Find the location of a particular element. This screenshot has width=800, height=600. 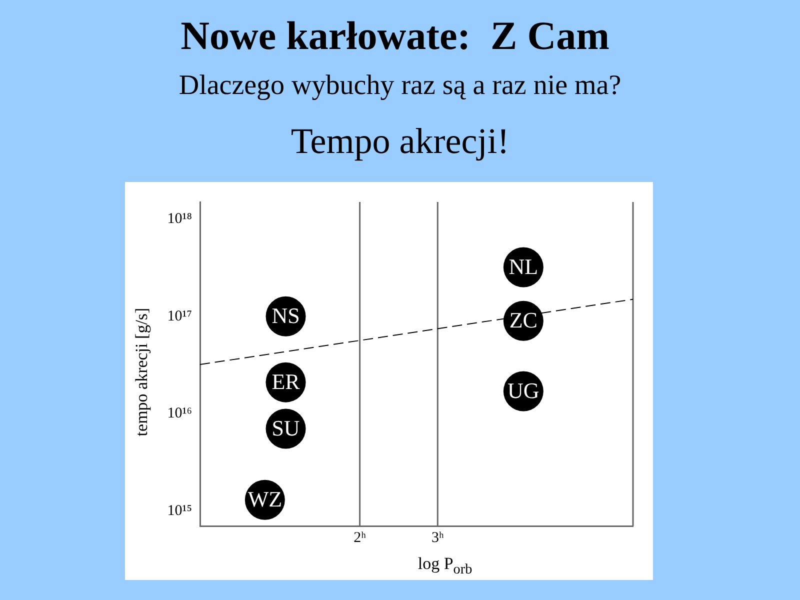

x-tick-label: 3ʰ is located at coordinates (437, 538).